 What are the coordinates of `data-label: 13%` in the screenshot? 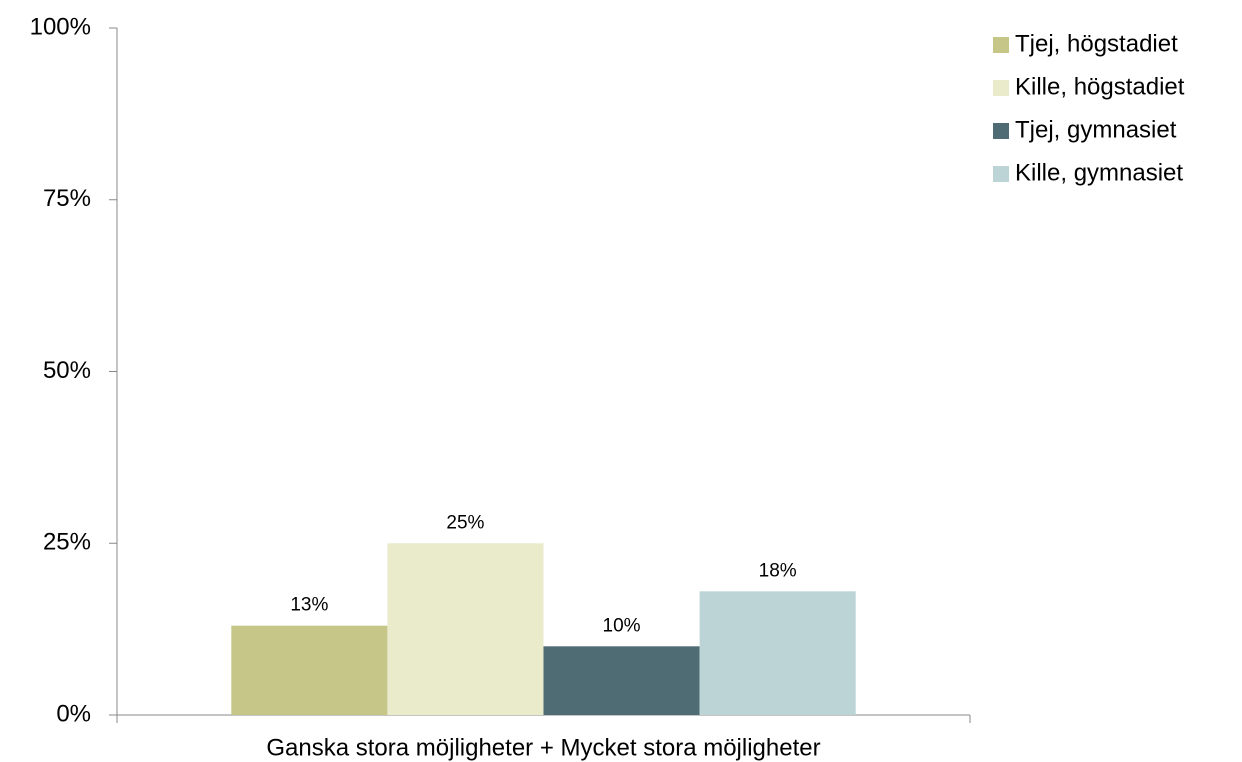 It's located at (309, 605).